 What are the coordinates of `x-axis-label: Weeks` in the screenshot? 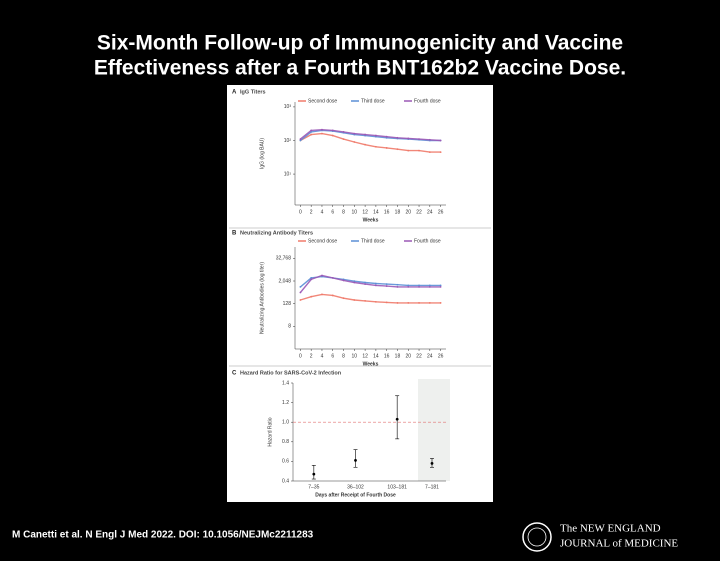 It's located at (371, 364).